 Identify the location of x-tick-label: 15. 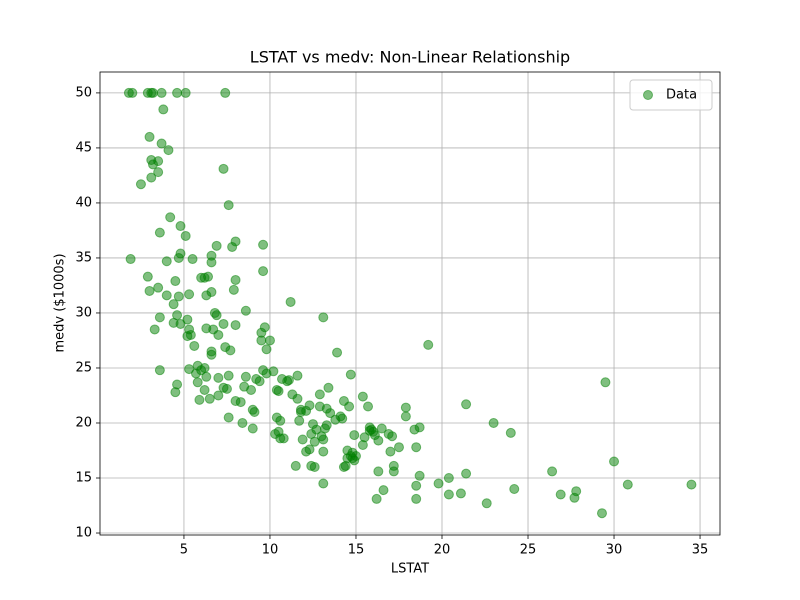
(356, 550).